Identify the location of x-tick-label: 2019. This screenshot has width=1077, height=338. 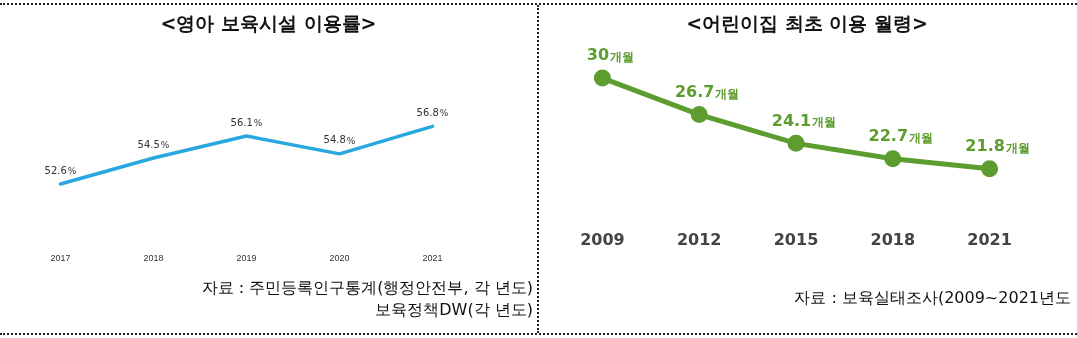
(246, 258).